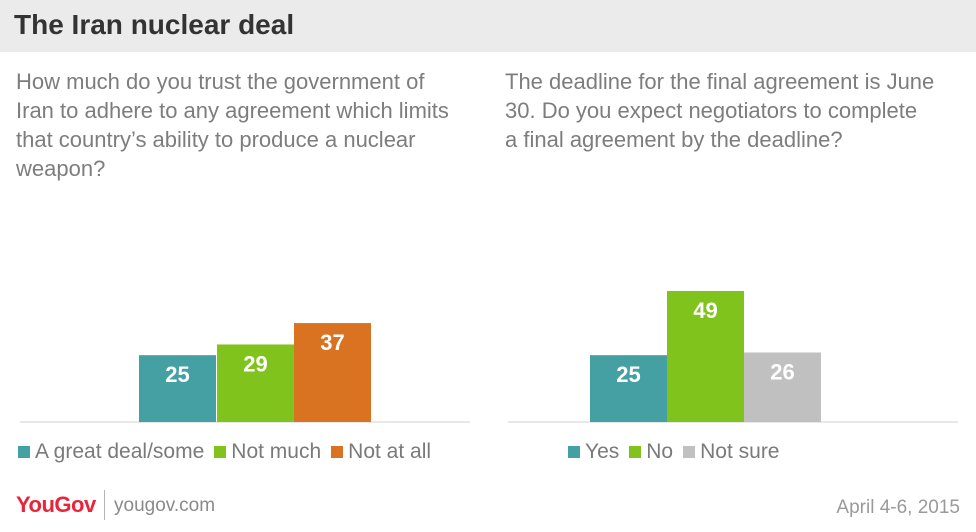 Image resolution: width=976 pixels, height=532 pixels. I want to click on legend-item: Not sure, so click(731, 452).